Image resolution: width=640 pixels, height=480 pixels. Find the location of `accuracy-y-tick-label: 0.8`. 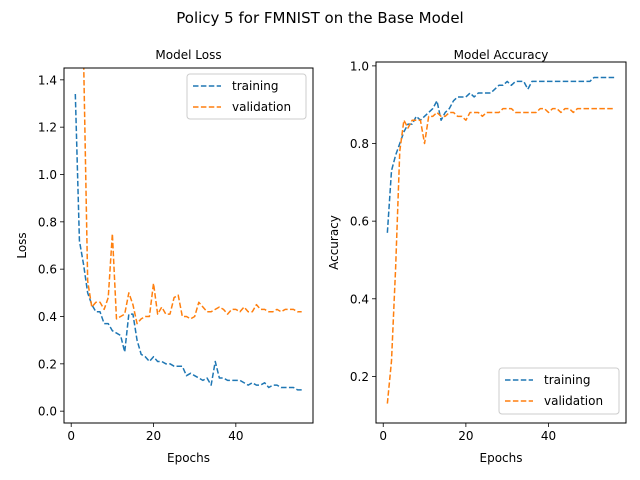

accuracy-y-tick-label: 0.8 is located at coordinates (359, 144).